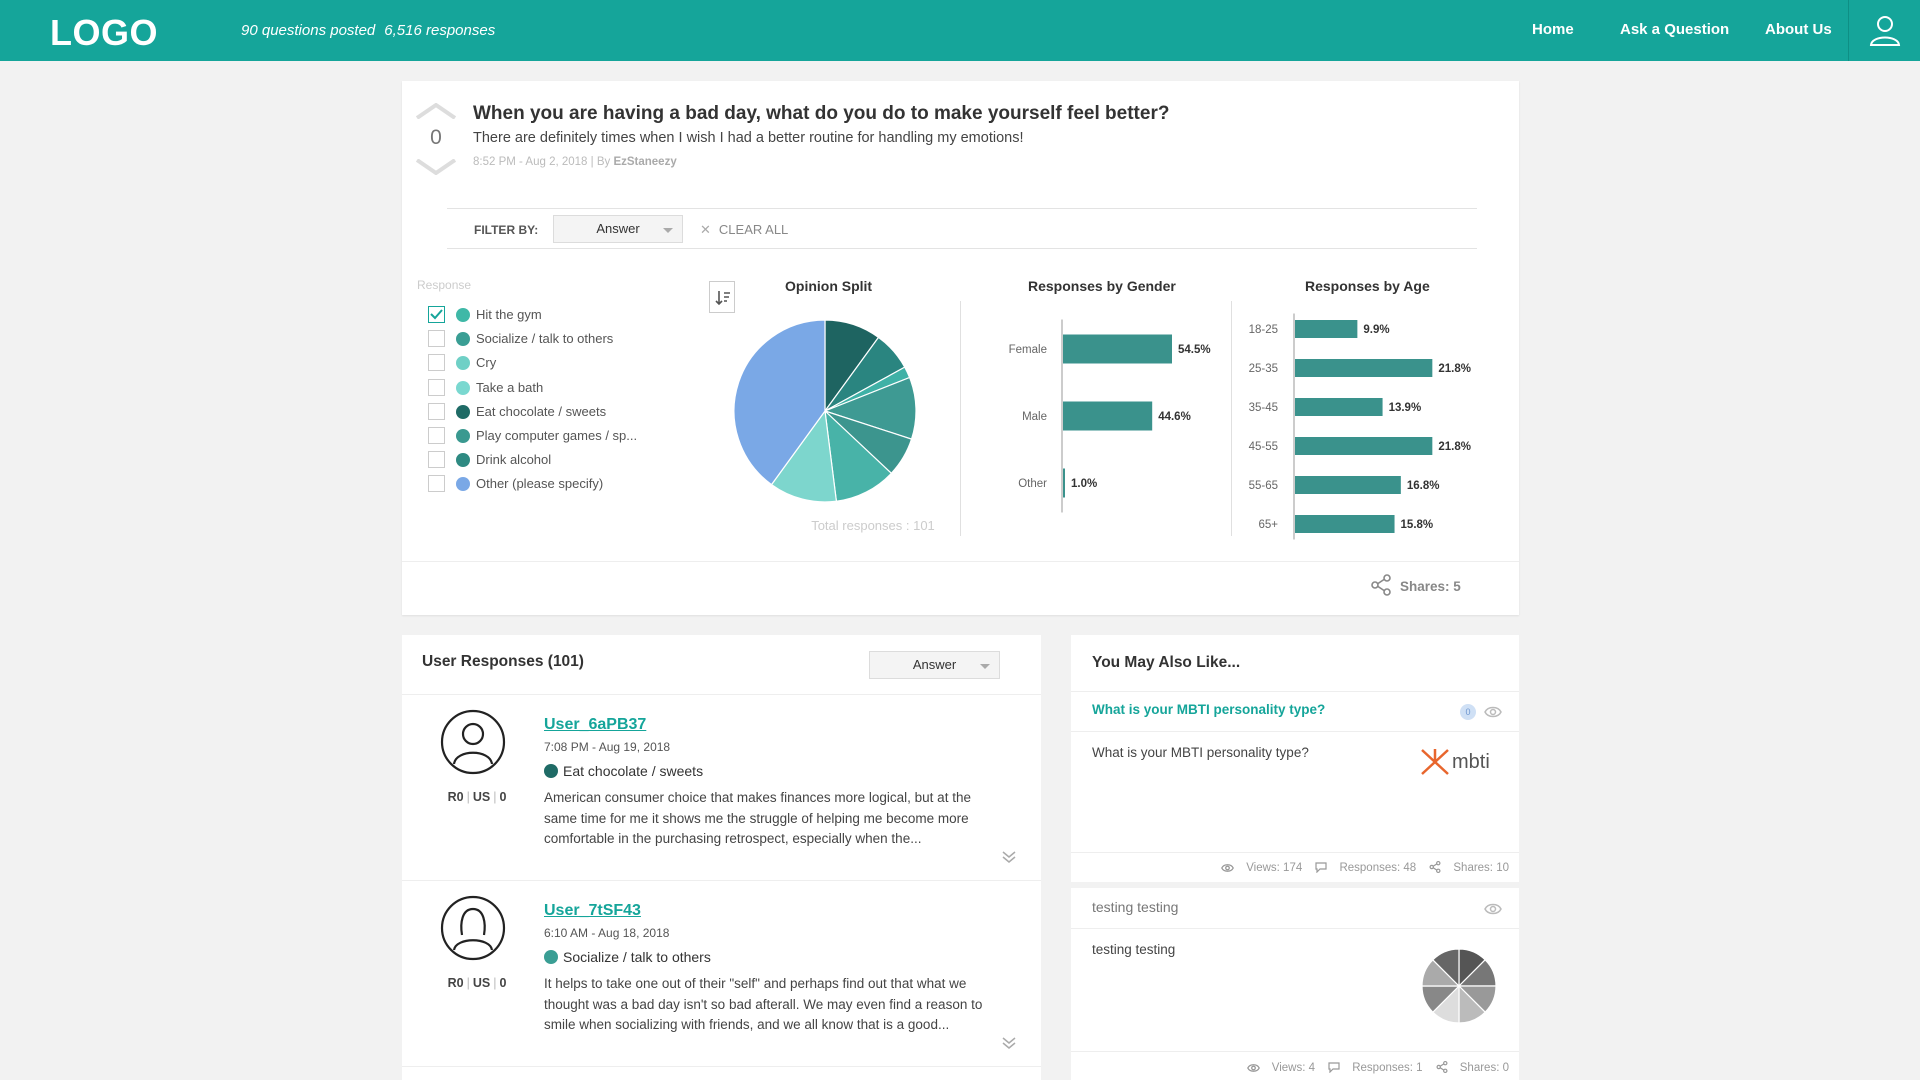 The image size is (1920, 1080). I want to click on nav-home-link: Home, so click(1553, 29).